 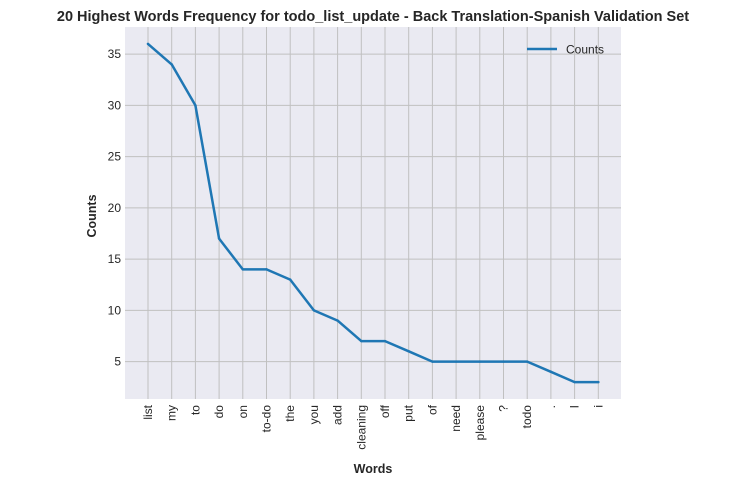 I want to click on x-tick-label: of, so click(x=432, y=409).